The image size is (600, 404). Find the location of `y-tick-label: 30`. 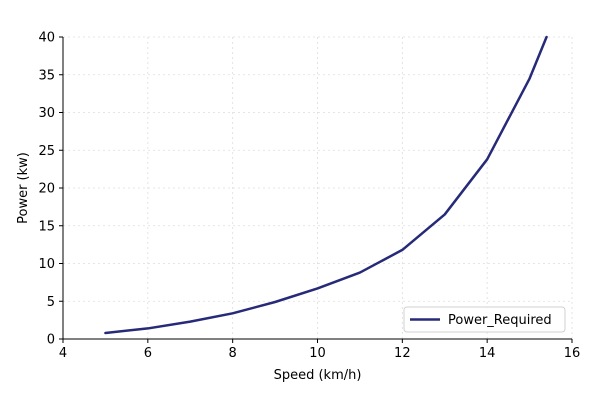

y-tick-label: 30 is located at coordinates (46, 113).